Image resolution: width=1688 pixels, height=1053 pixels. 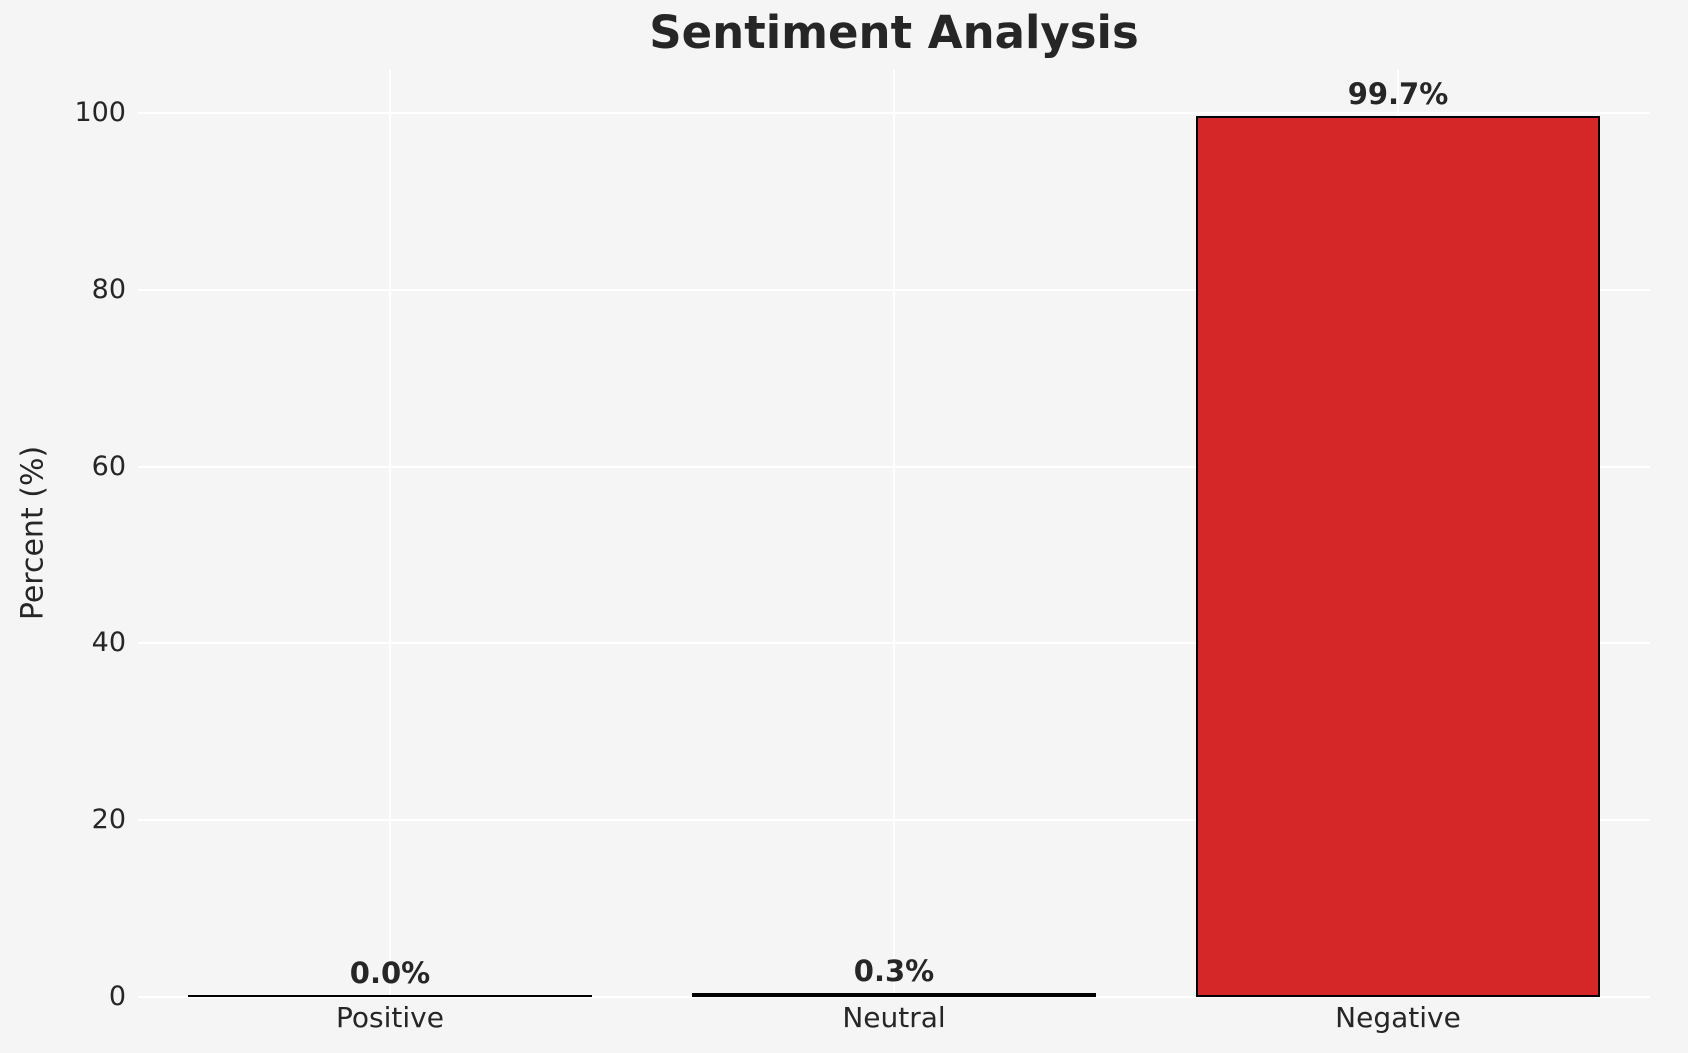 What do you see at coordinates (108, 820) in the screenshot?
I see `y-tick-label: 20` at bounding box center [108, 820].